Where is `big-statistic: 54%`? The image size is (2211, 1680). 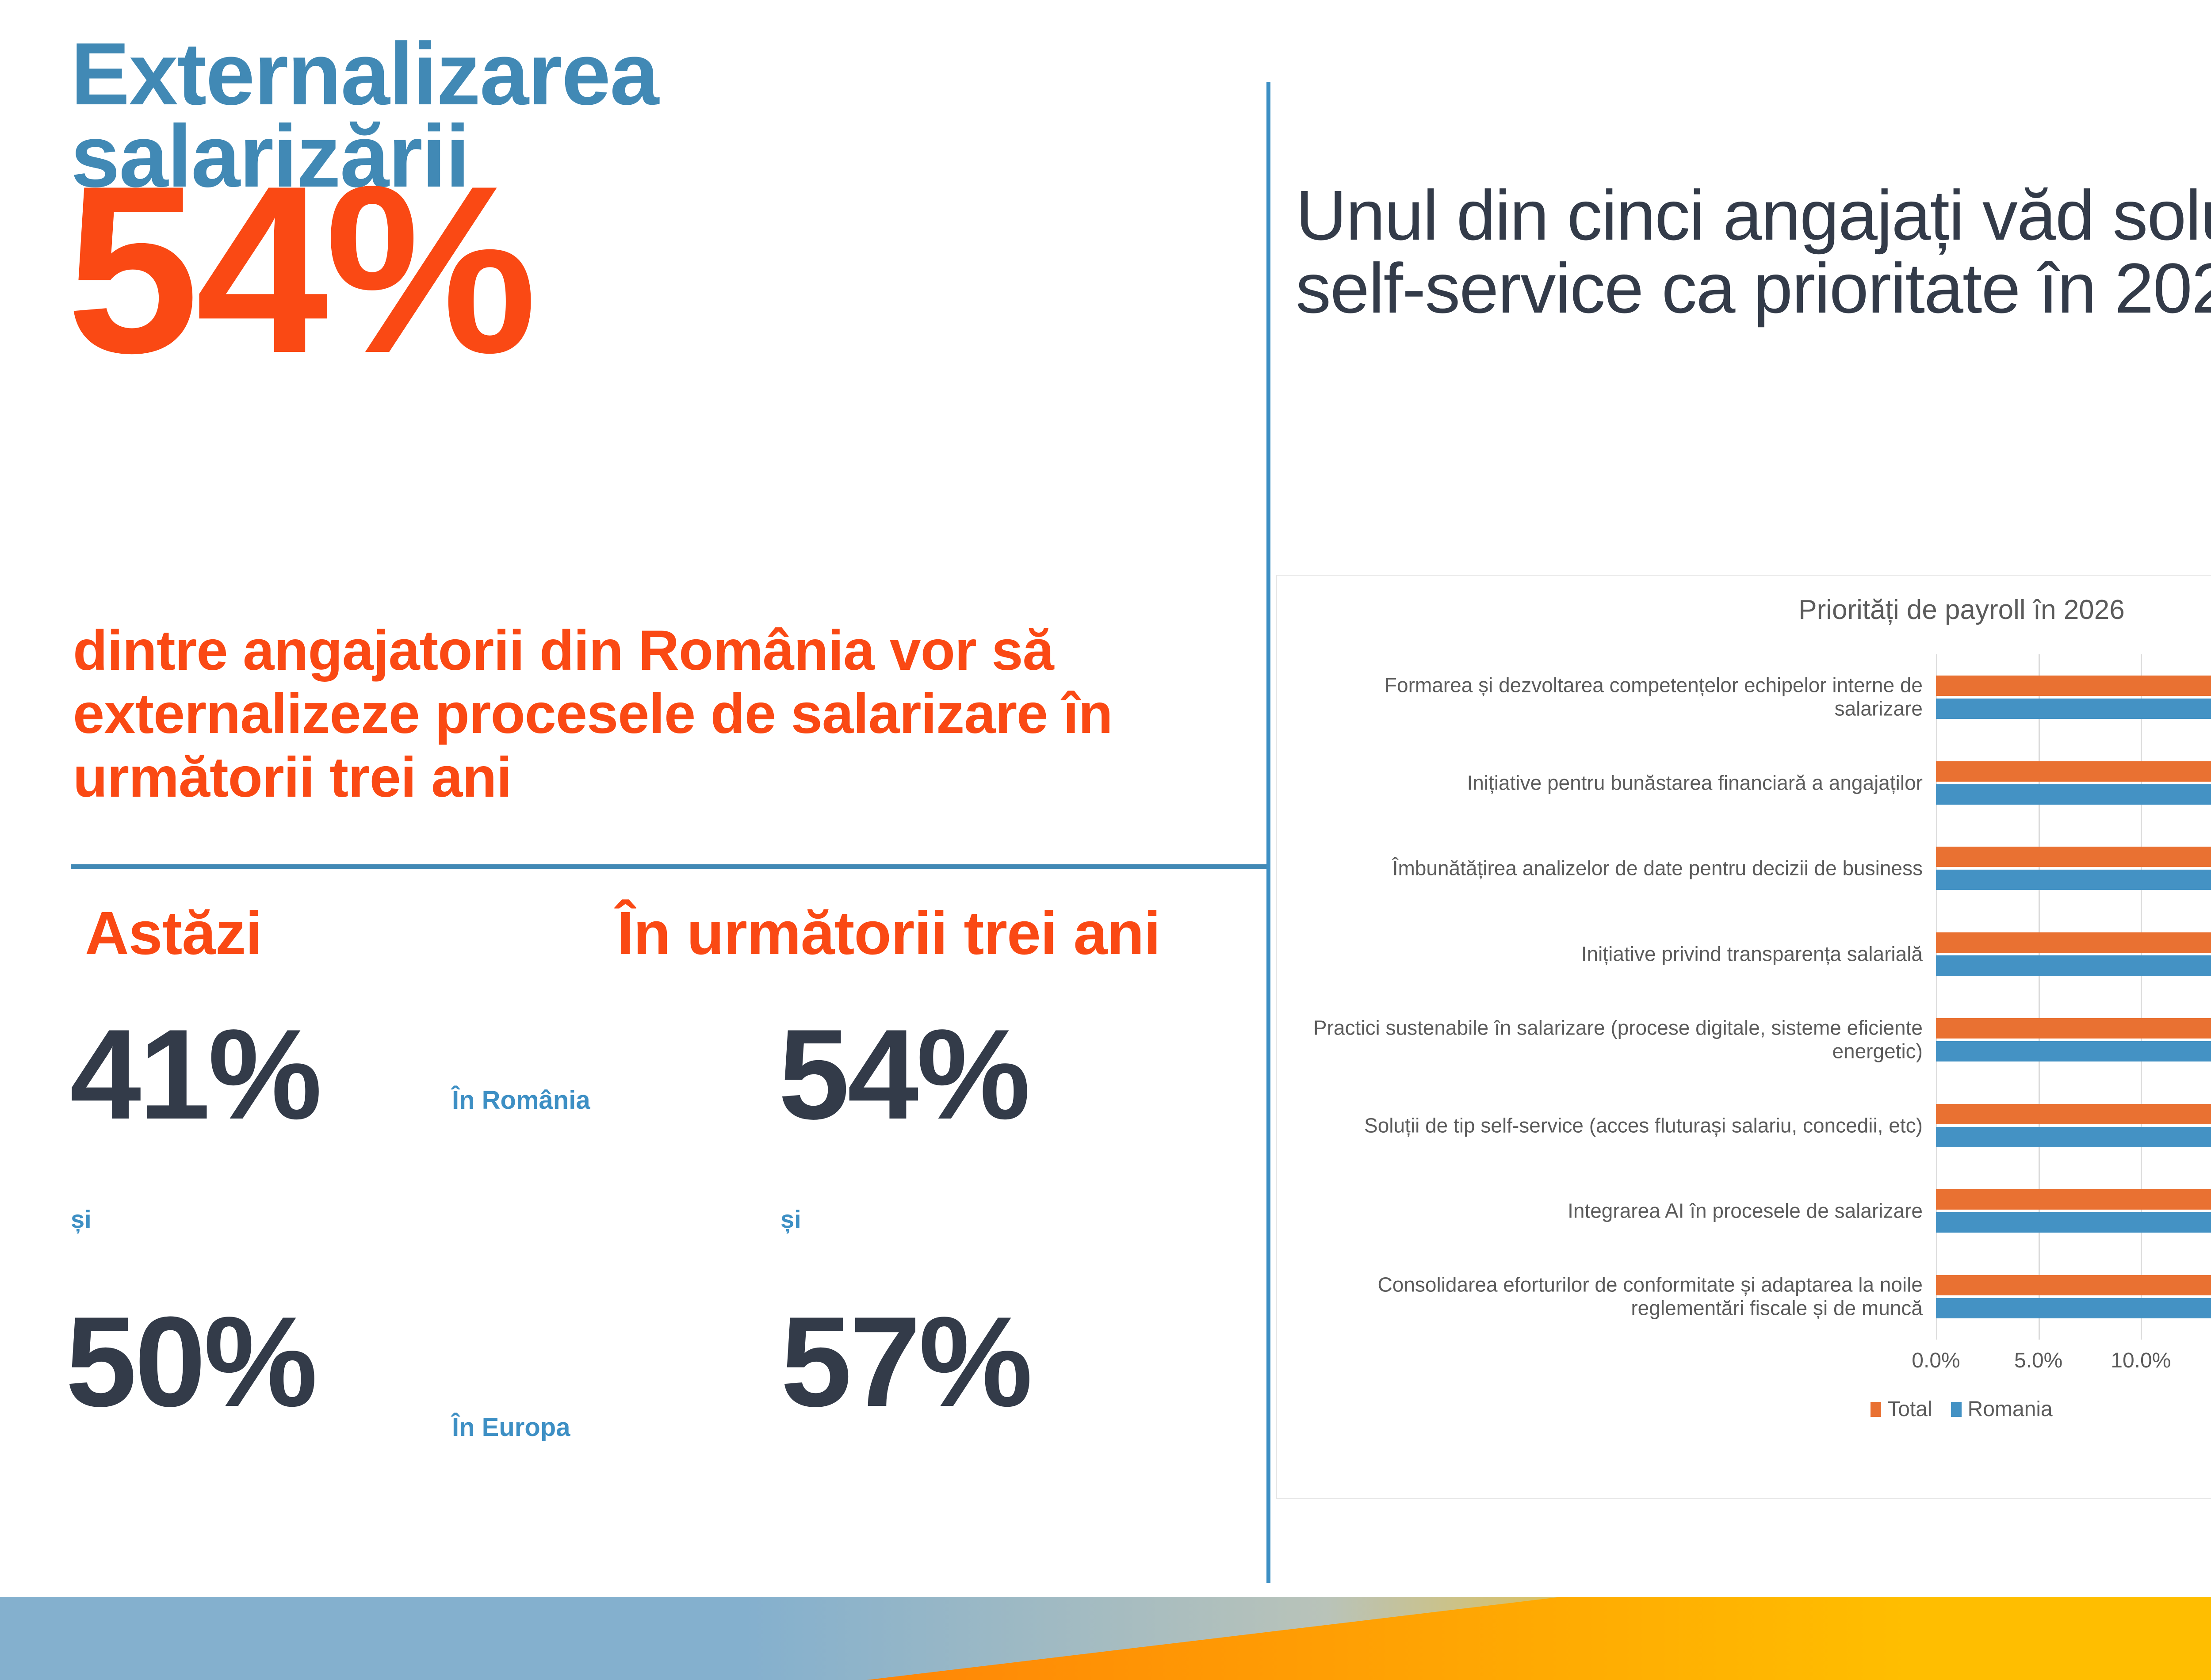
big-statistic: 54% is located at coordinates (301, 269).